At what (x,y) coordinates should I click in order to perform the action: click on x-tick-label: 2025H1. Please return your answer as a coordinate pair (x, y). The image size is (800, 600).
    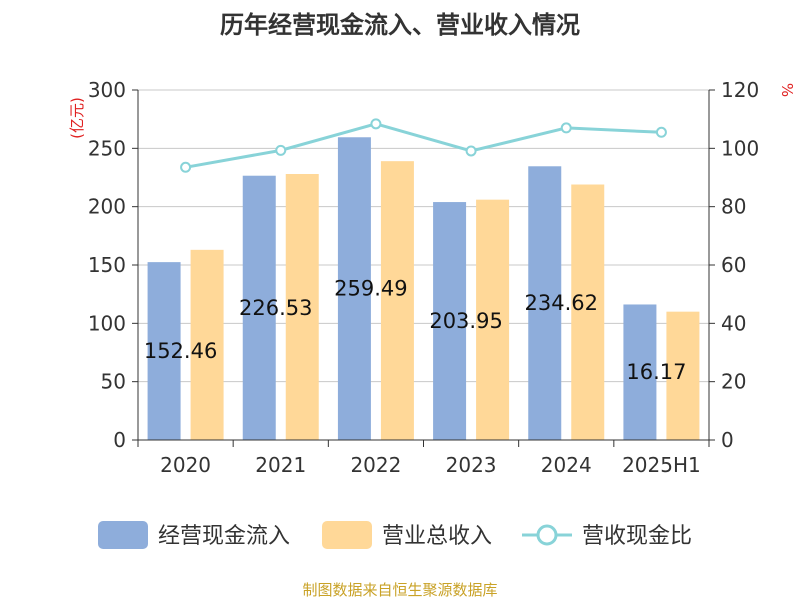
    Looking at the image, I should click on (661, 465).